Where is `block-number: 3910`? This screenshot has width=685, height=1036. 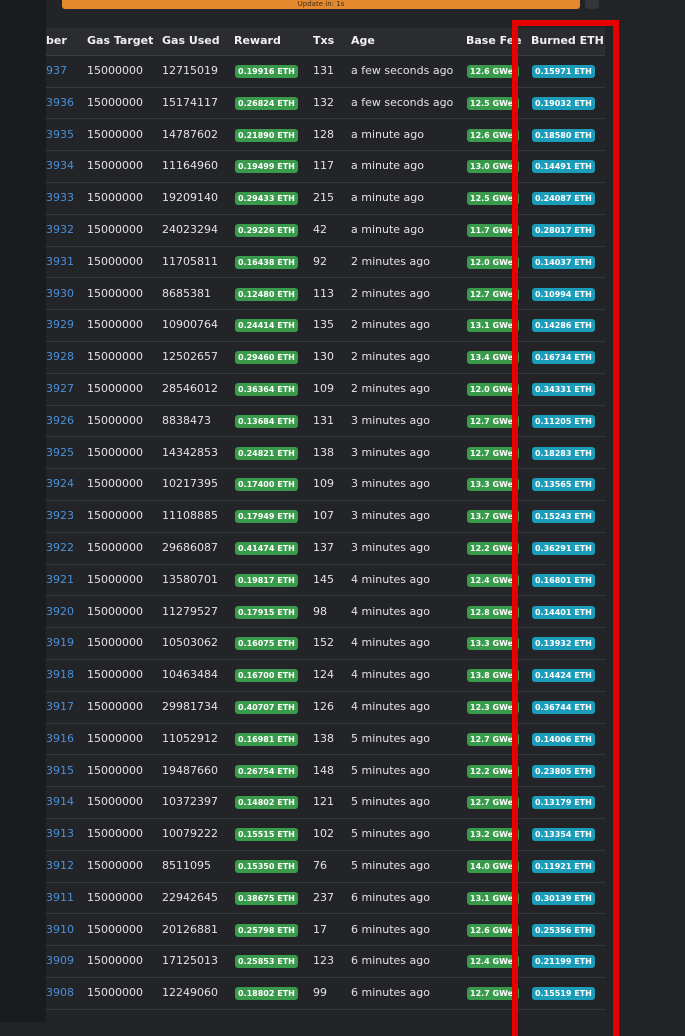 block-number: 3910 is located at coordinates (60, 929).